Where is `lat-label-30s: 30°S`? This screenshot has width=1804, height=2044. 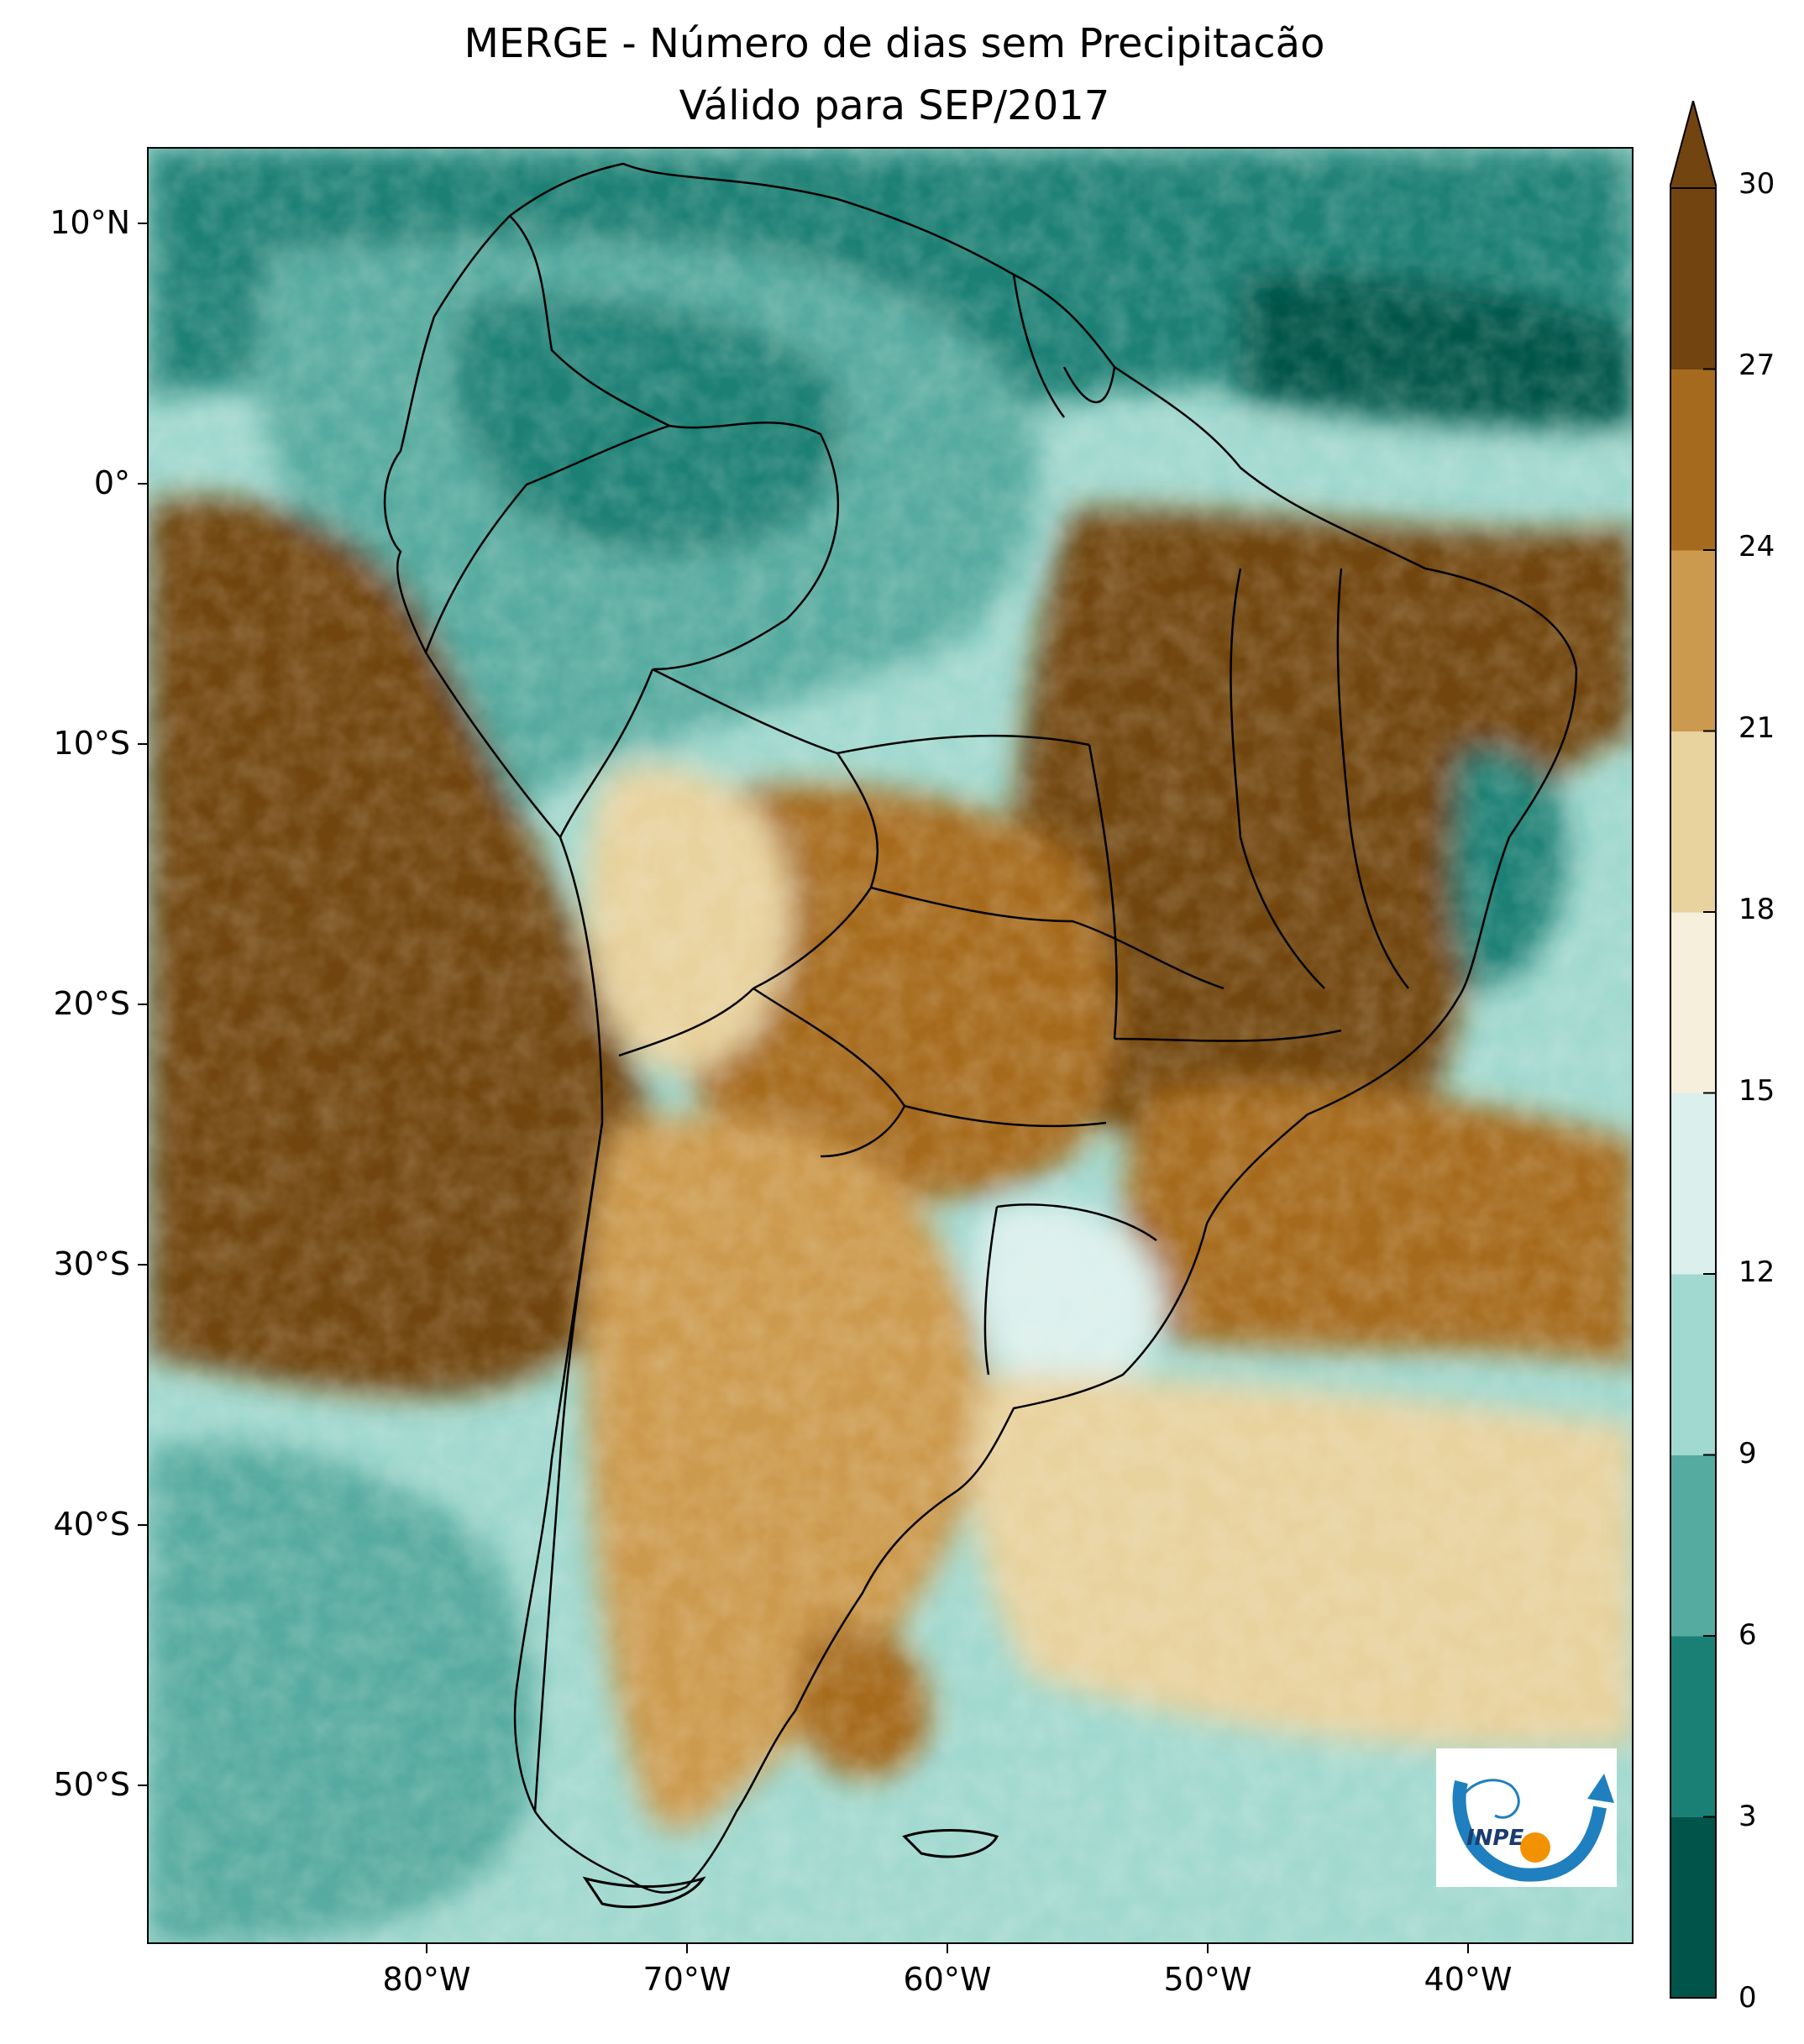
lat-label-30s: 30°S is located at coordinates (91, 1263).